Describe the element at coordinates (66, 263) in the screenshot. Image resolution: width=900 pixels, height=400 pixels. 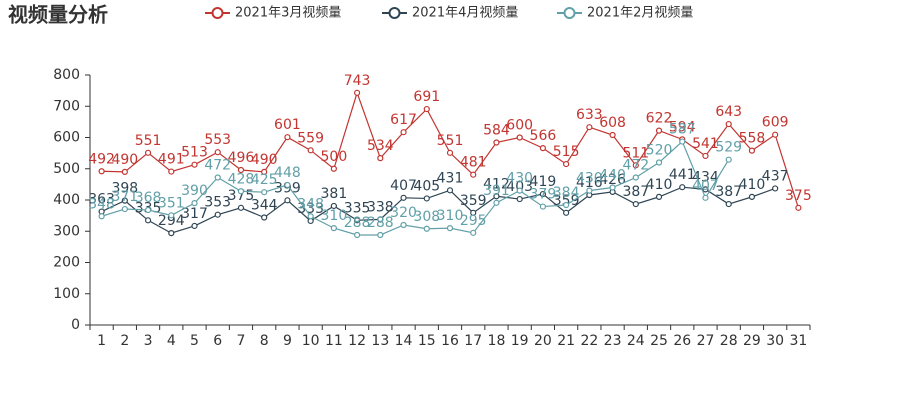
I see `y-tick-label: 200` at that location.